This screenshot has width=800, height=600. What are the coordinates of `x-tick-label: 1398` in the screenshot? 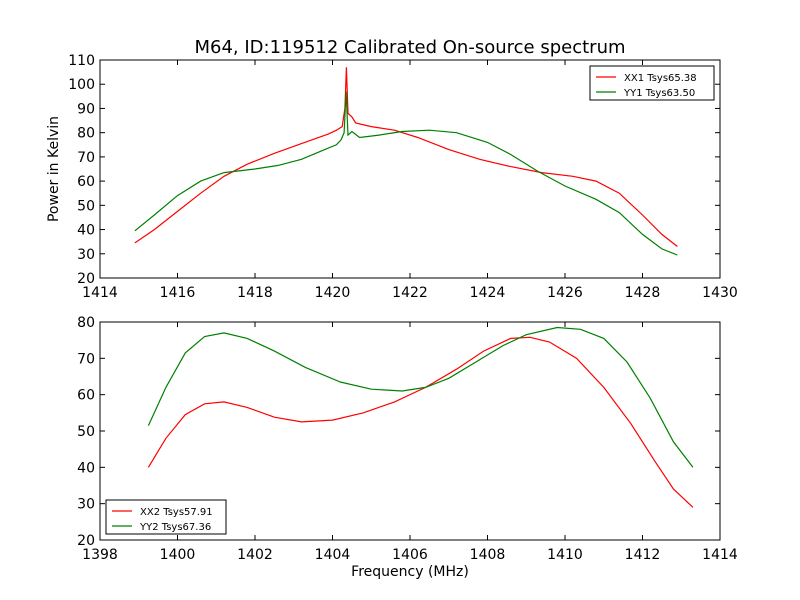 It's located at (100, 555).